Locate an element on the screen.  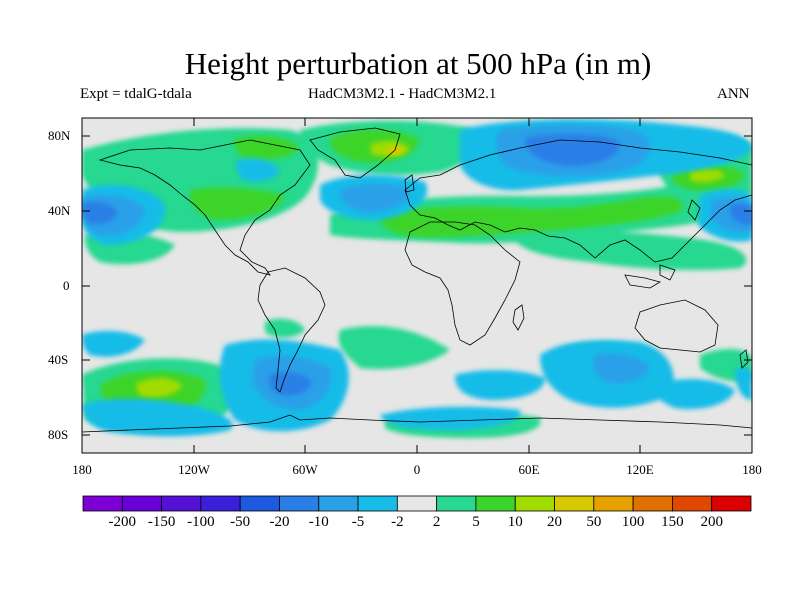
colorbar-label: 20 is located at coordinates (555, 522).